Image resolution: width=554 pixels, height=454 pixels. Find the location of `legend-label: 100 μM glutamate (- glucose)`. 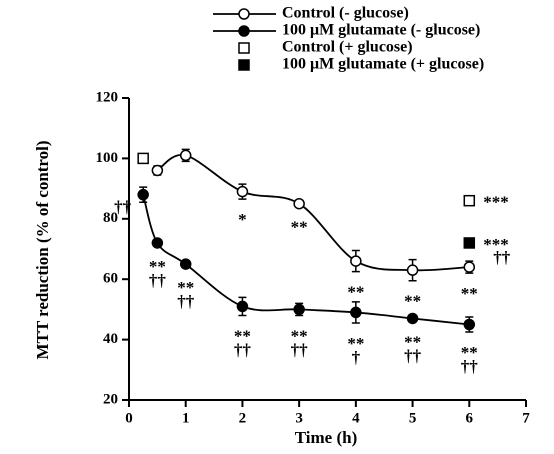

legend-label: 100 μM glutamate (- glucose) is located at coordinates (381, 30).